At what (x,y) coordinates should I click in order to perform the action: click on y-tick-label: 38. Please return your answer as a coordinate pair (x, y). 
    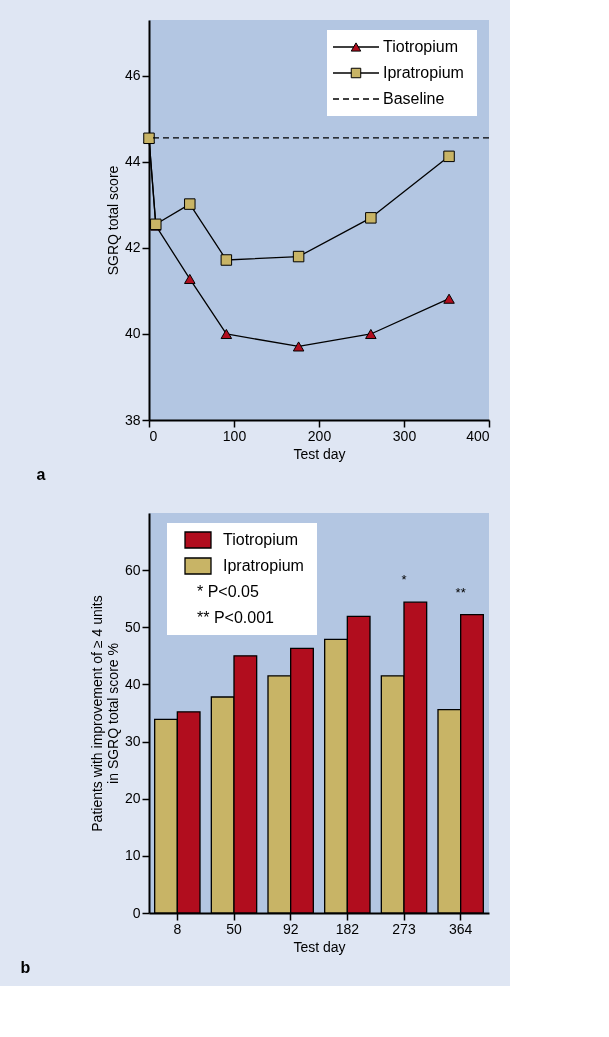
    Looking at the image, I should click on (132, 419).